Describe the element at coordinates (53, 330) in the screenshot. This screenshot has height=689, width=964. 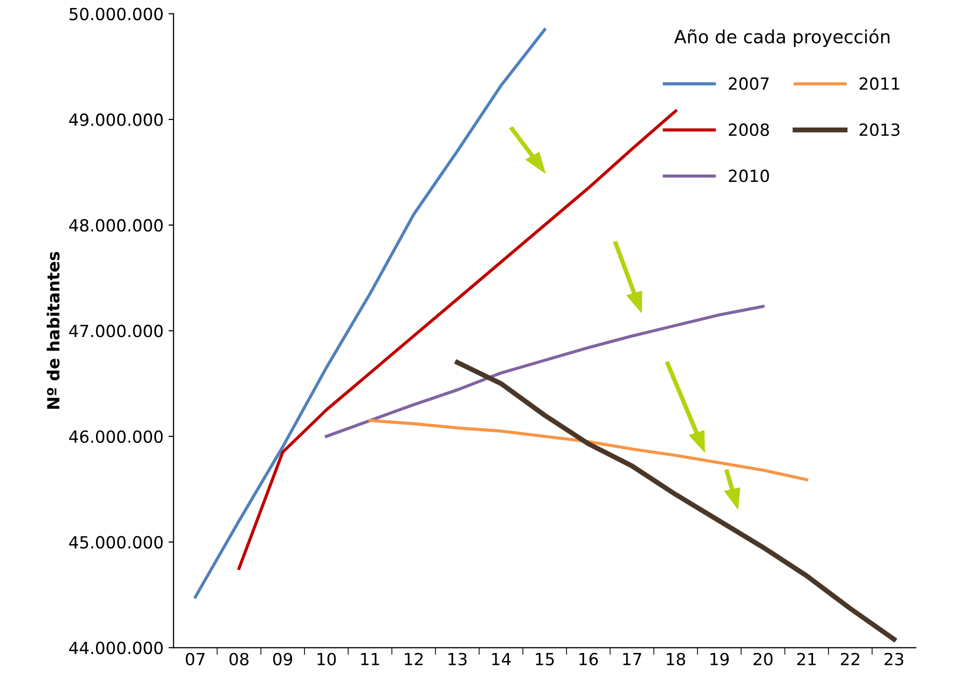
I see `y-axis-title: Nº de habitantes` at that location.